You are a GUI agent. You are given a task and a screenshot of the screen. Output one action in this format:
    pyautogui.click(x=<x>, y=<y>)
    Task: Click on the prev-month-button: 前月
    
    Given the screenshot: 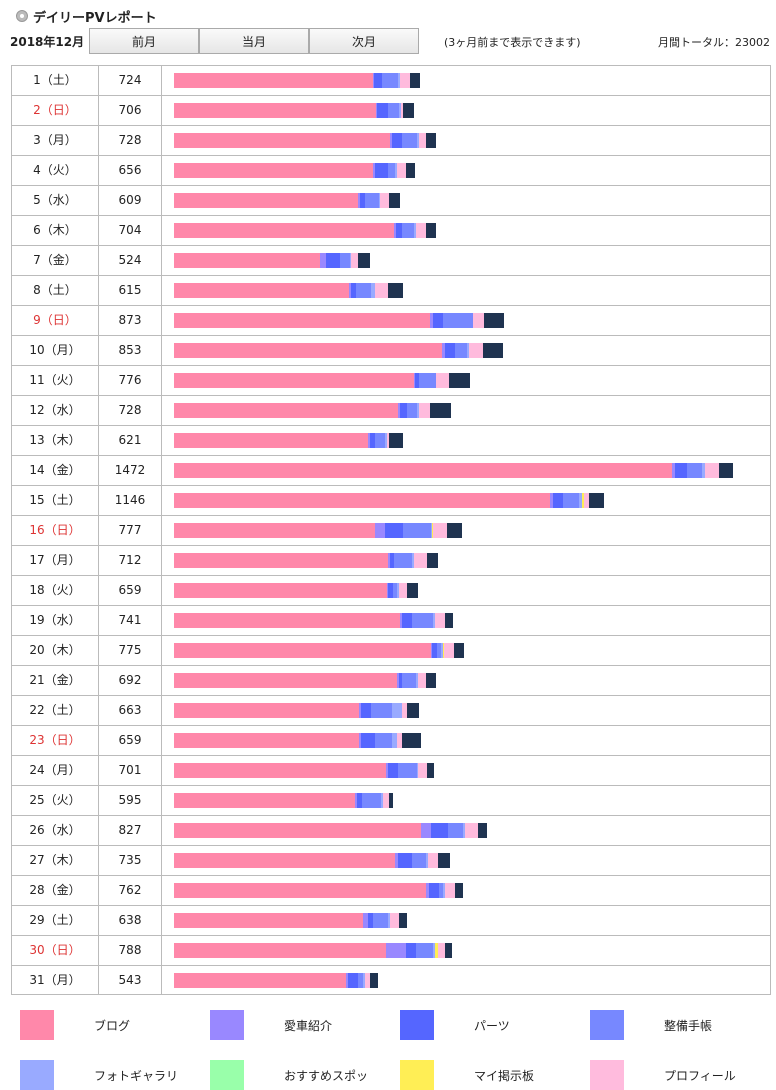 What is the action you would take?
    pyautogui.click(x=144, y=41)
    